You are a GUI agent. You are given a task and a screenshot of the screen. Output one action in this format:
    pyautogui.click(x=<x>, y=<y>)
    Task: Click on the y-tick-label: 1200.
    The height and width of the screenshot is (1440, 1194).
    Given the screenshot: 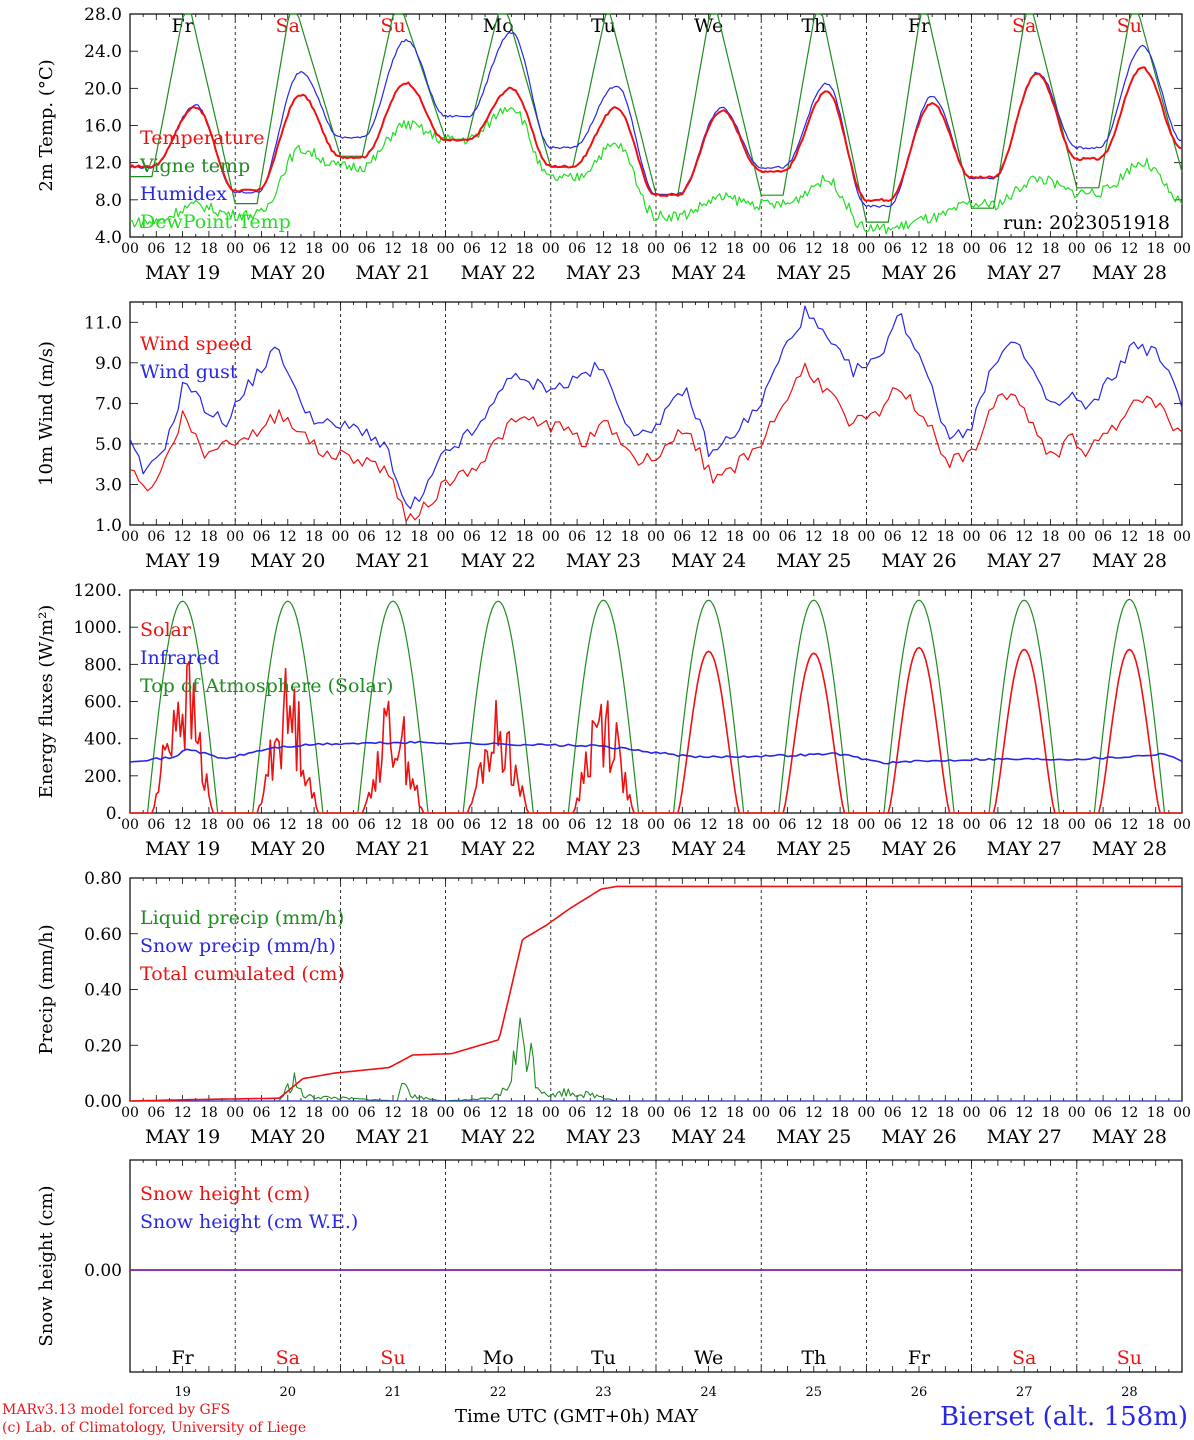 What is the action you would take?
    pyautogui.click(x=97, y=591)
    